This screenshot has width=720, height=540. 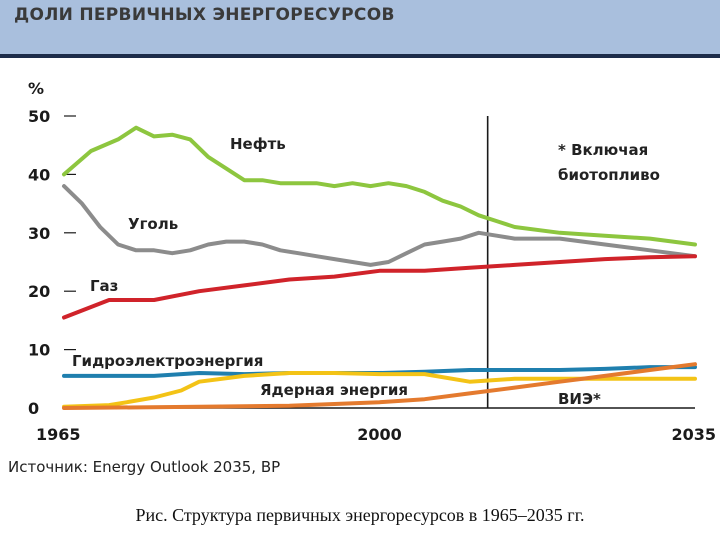 What do you see at coordinates (58, 434) in the screenshot?
I see `x-tick-label: 1965` at bounding box center [58, 434].